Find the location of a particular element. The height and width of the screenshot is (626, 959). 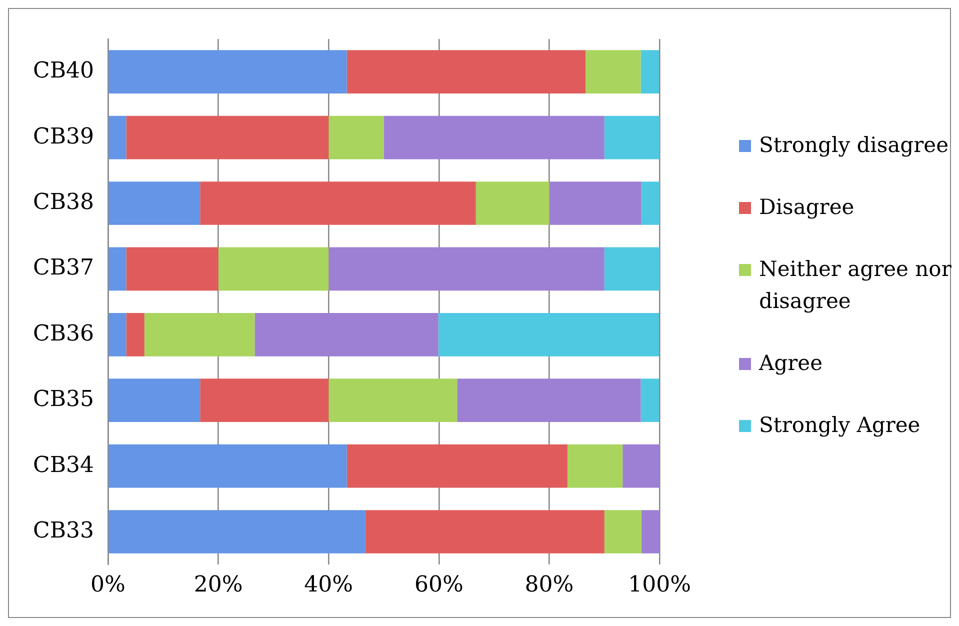

y-tick-label: CB36 is located at coordinates (63, 333).